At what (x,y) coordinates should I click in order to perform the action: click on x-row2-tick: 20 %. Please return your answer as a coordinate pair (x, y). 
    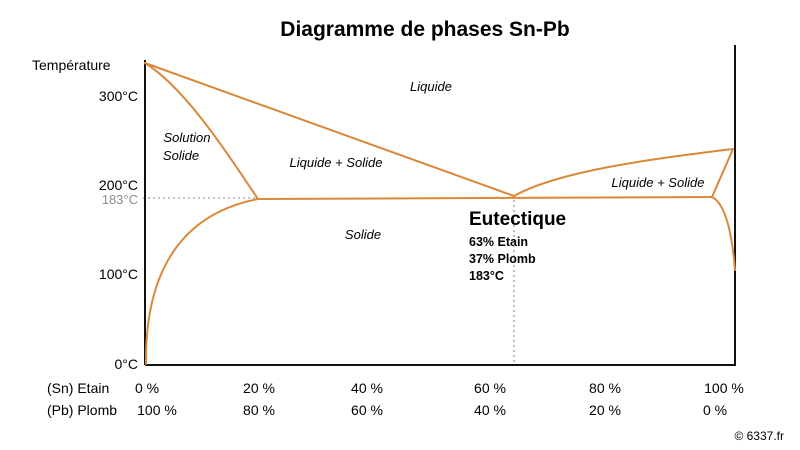
    Looking at the image, I should click on (605, 410).